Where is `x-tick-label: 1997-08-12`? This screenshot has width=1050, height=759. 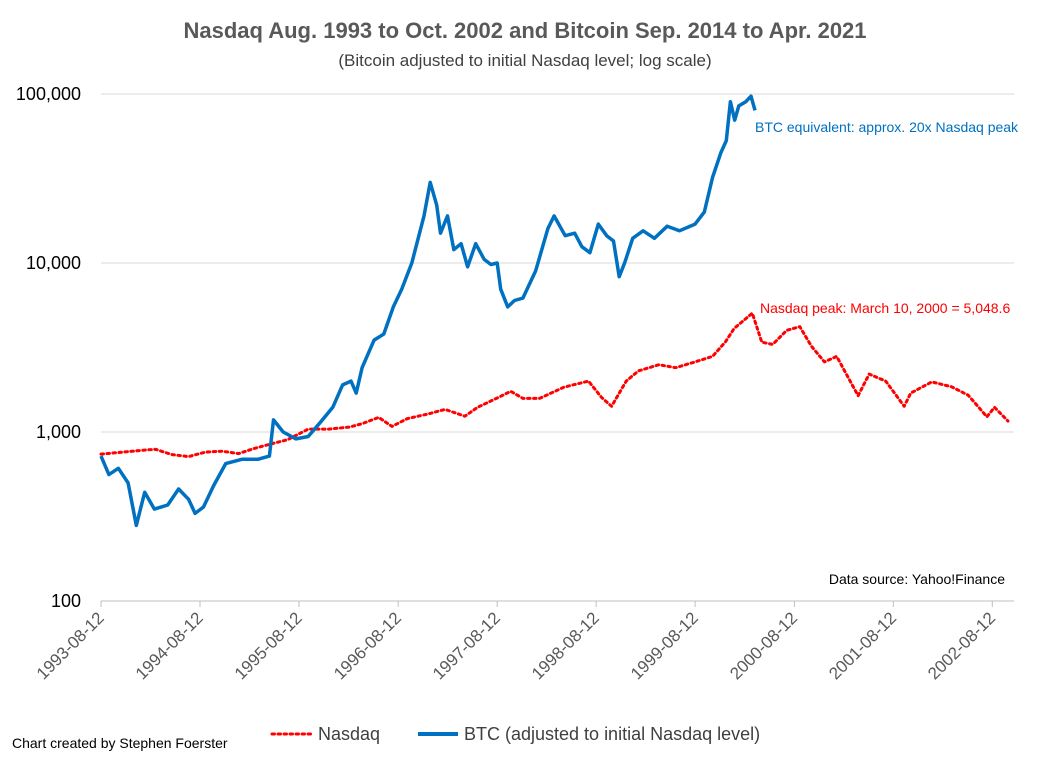 x-tick-label: 1997-08-12 is located at coordinates (466, 645).